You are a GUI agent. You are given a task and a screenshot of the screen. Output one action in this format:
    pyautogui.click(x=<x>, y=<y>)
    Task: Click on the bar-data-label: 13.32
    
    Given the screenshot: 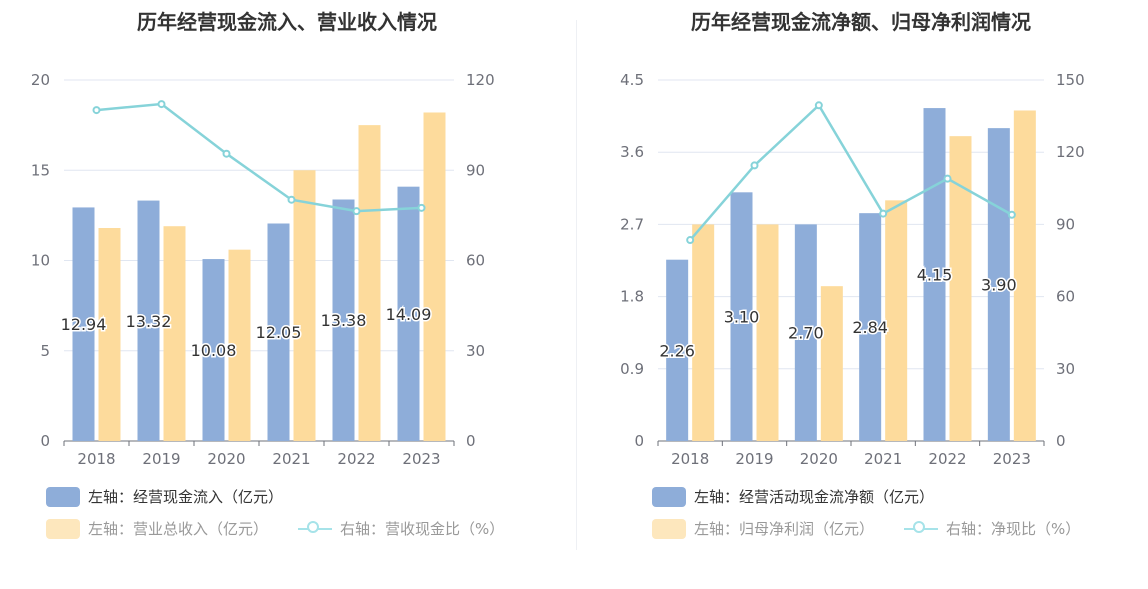 What is the action you would take?
    pyautogui.click(x=149, y=321)
    